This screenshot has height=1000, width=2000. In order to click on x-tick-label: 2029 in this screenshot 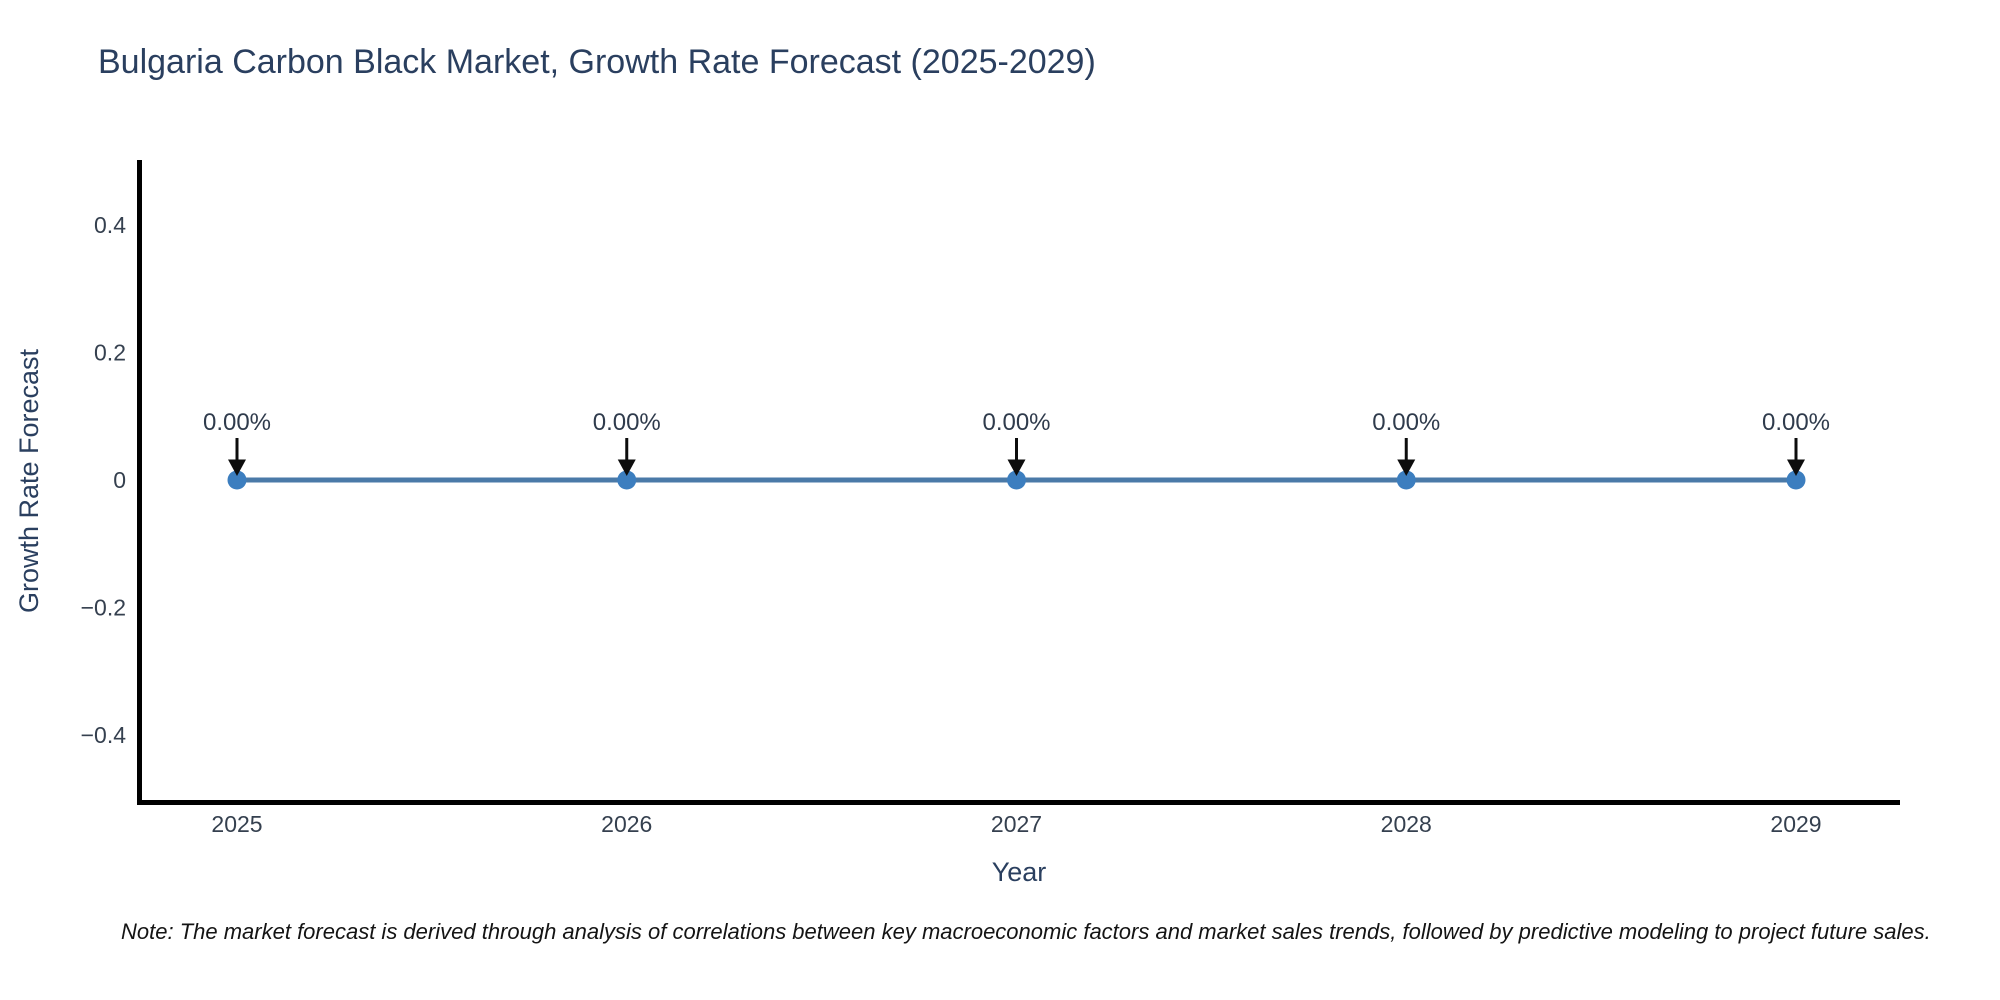, I will do `click(1795, 824)`.